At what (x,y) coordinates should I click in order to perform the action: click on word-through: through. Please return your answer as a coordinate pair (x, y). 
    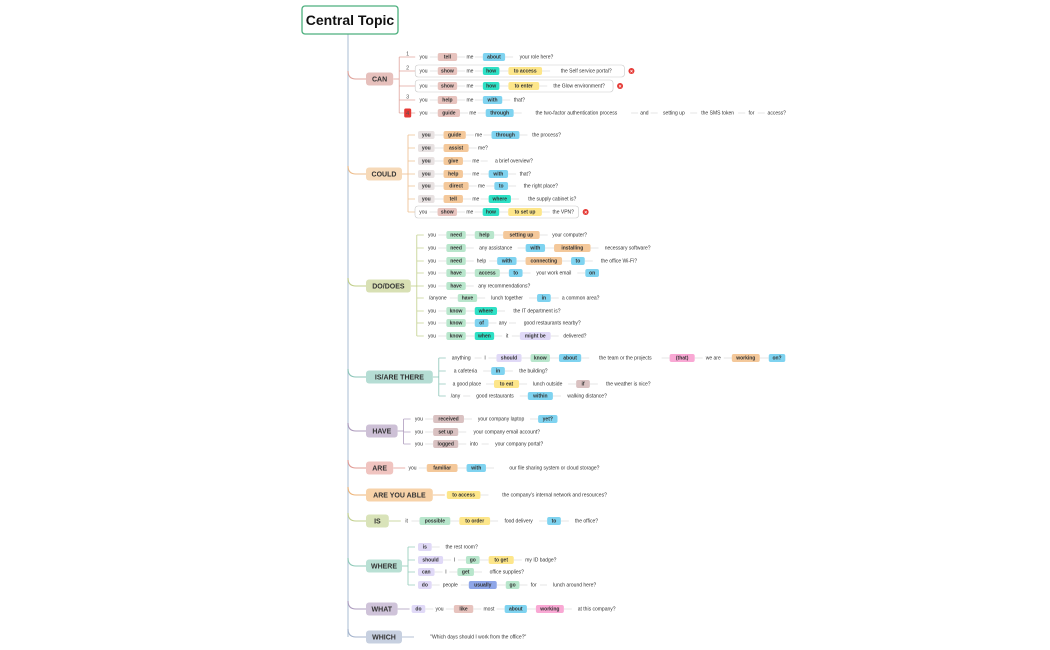
    Looking at the image, I should click on (505, 135).